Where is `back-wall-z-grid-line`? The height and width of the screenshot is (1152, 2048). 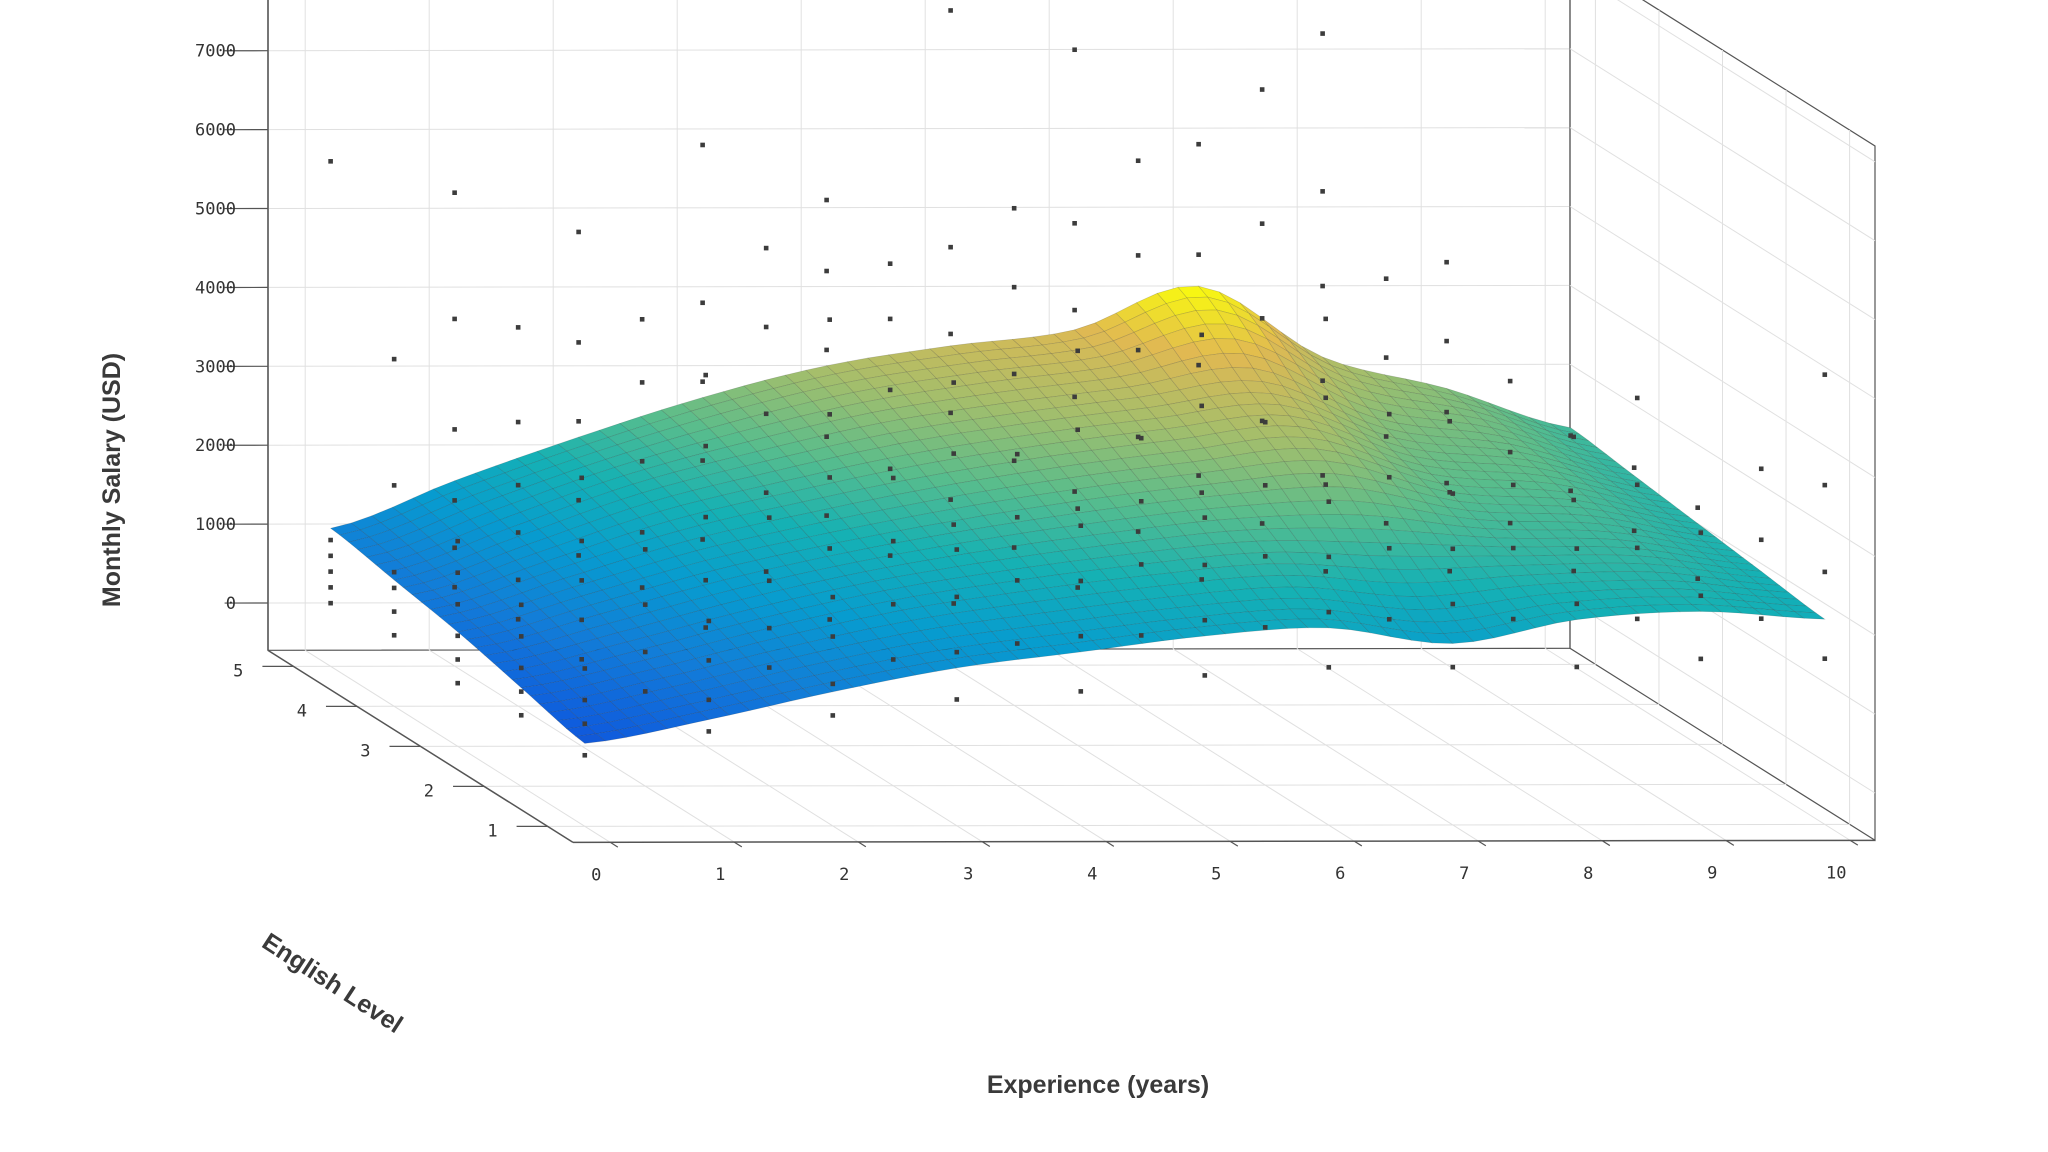
back-wall-z-grid-line is located at coordinates (919, 129).